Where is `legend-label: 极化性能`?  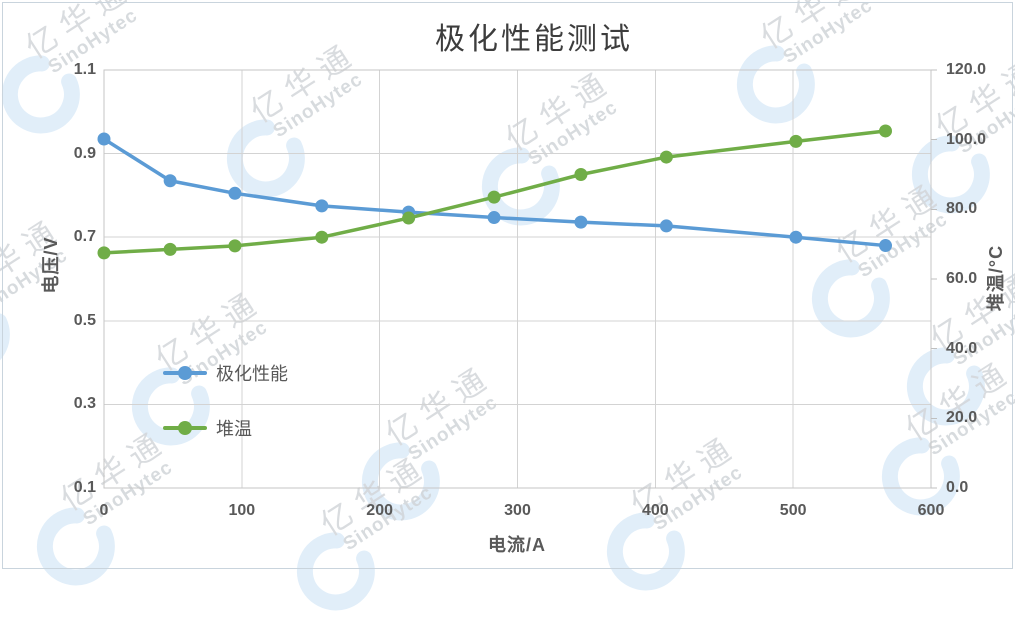
legend-label: 极化性能 is located at coordinates (252, 374).